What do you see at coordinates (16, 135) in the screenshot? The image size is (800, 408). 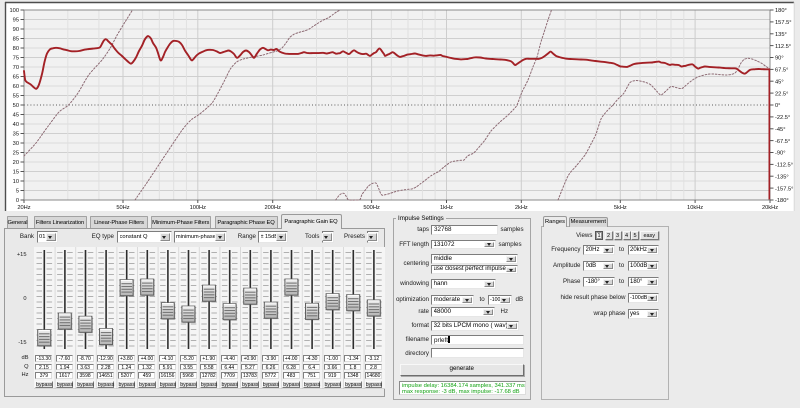 I see `svg-text: 35` at bounding box center [16, 135].